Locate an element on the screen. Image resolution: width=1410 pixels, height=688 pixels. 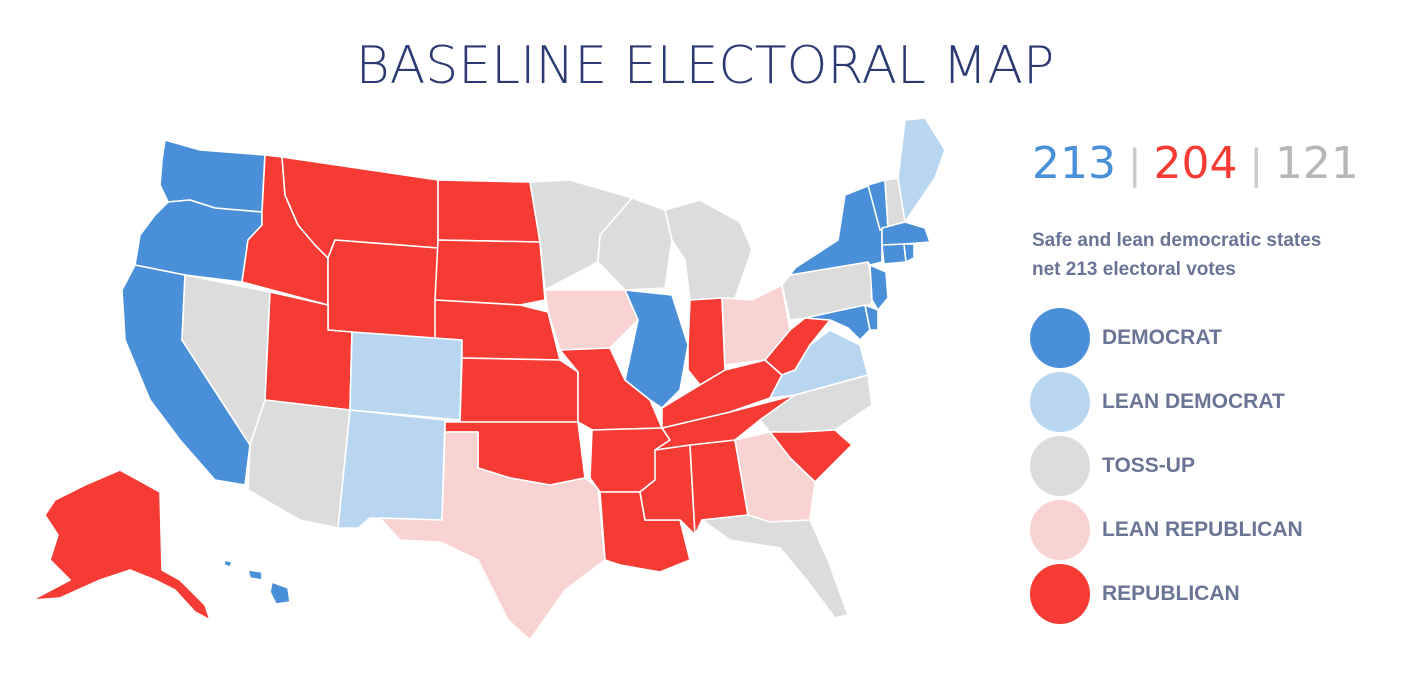
state-ma is located at coordinates (906, 233).